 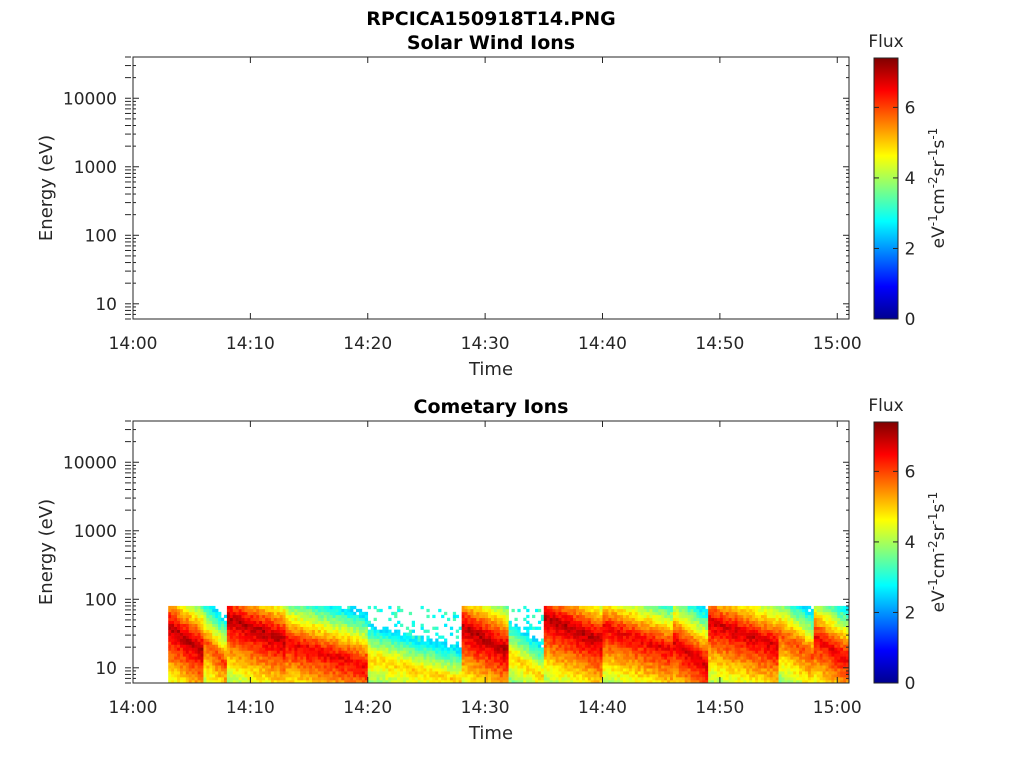 What do you see at coordinates (910, 108) in the screenshot?
I see `colorbar-tick-label: 6` at bounding box center [910, 108].